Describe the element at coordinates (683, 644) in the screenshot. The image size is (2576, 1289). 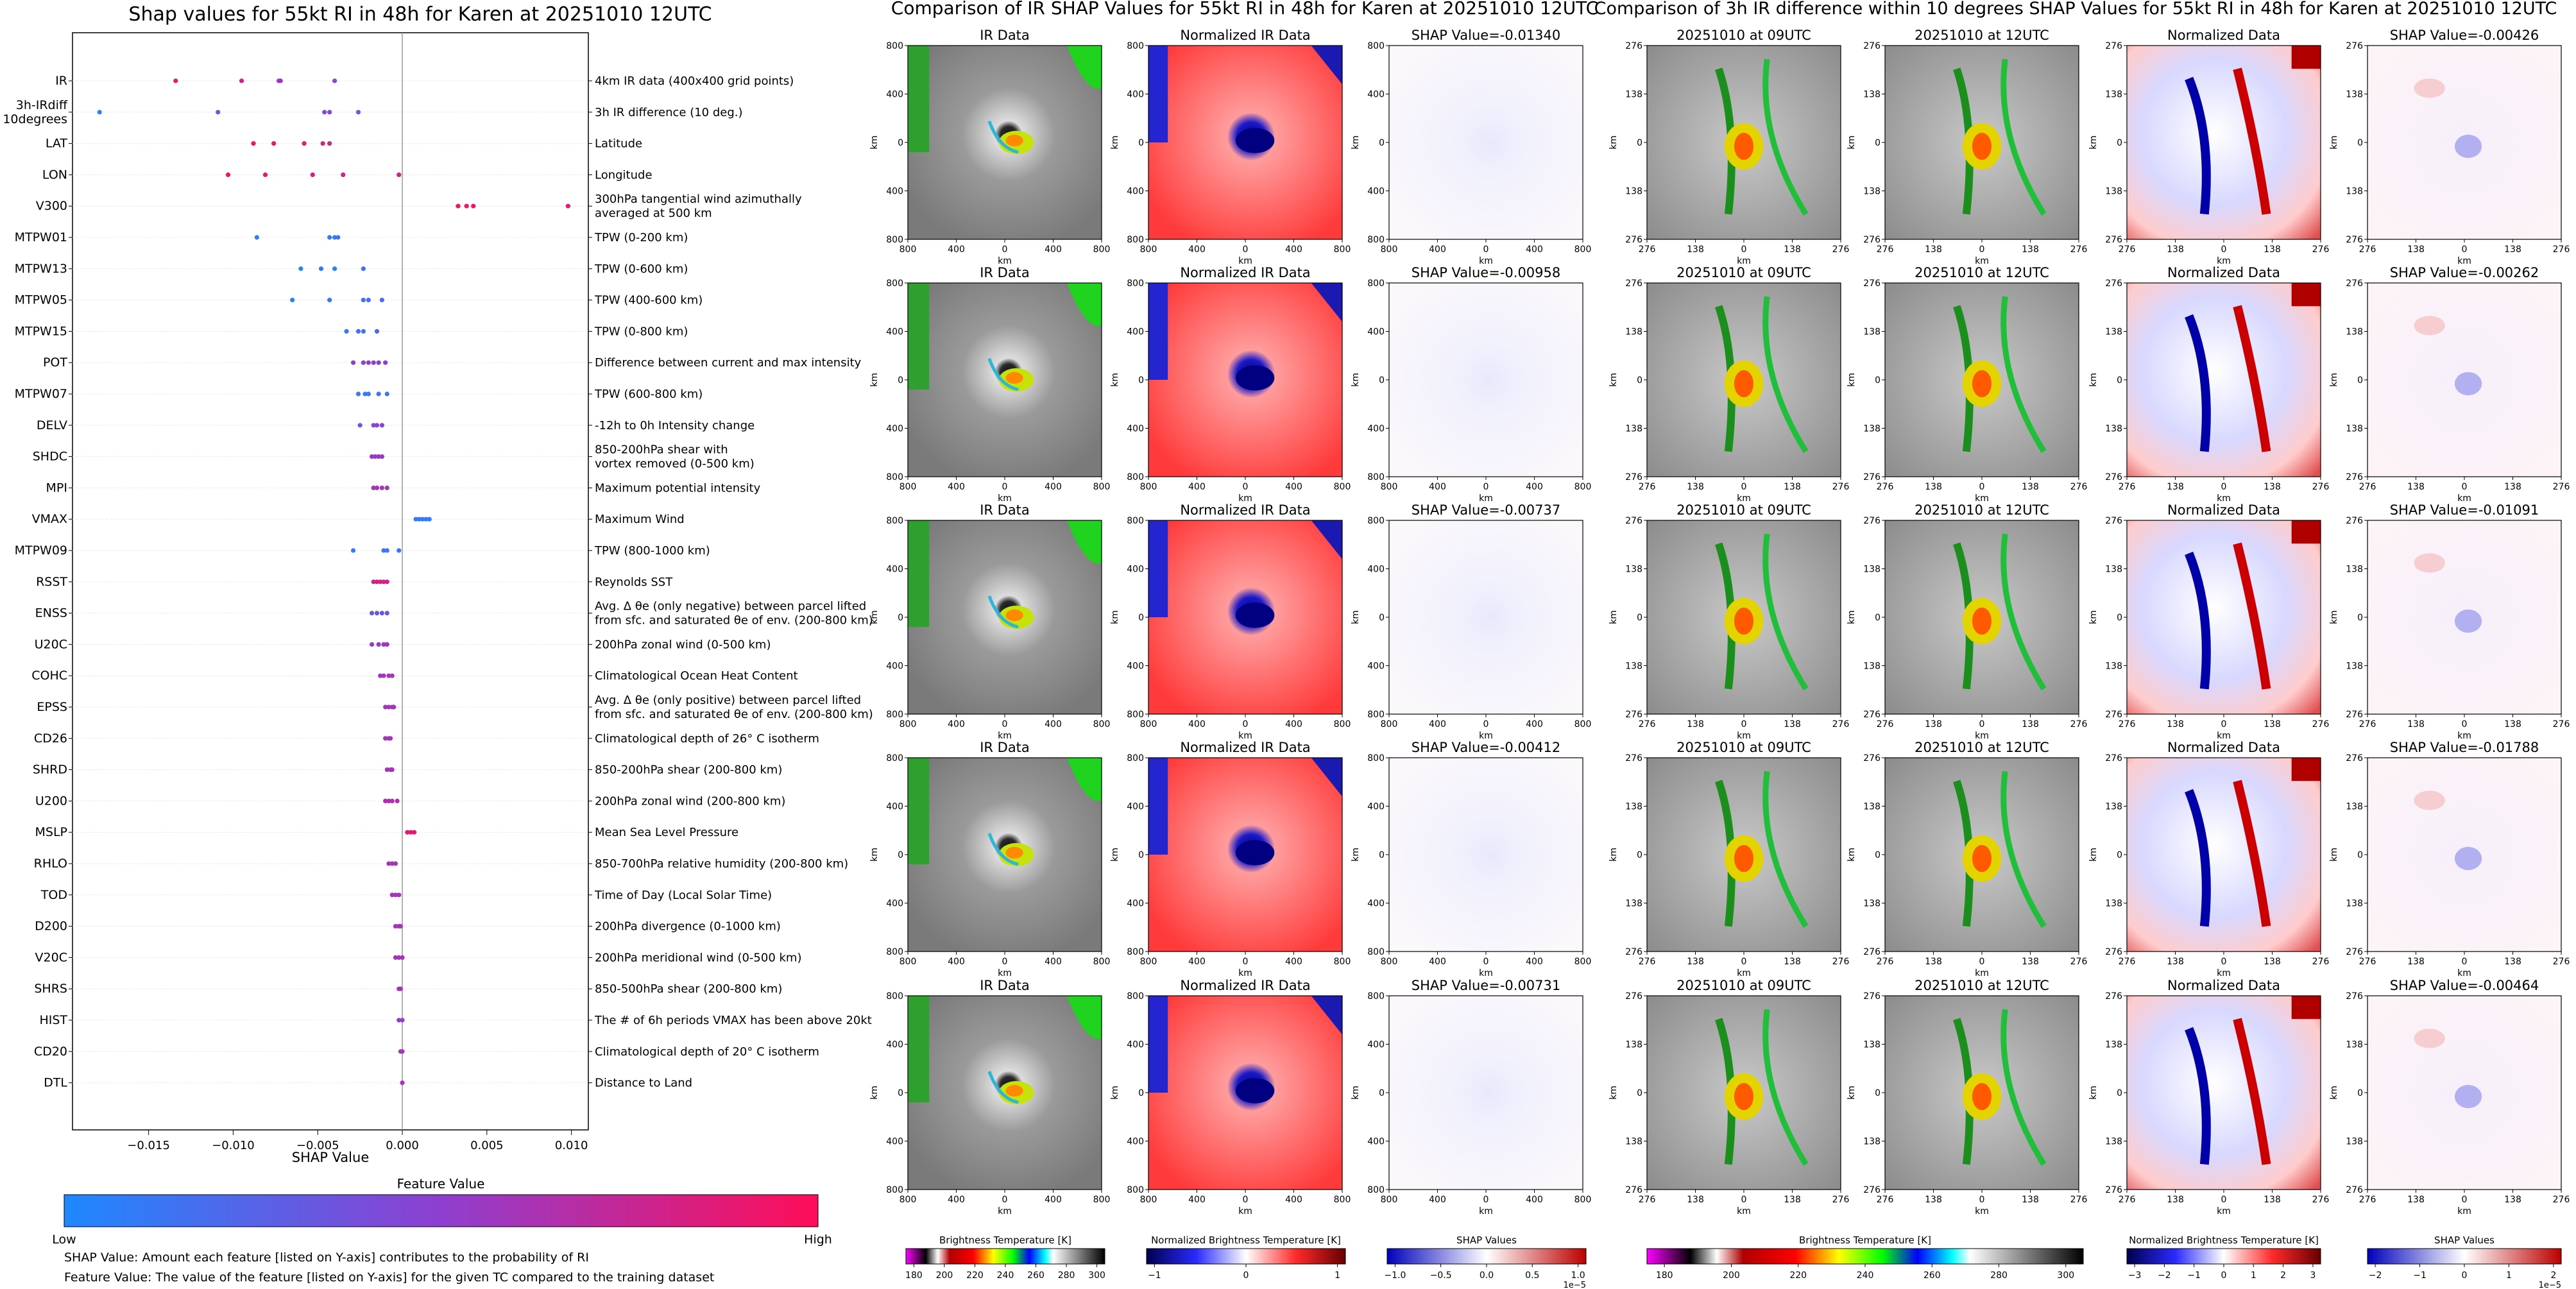
I see `feature-description-line: 200hPa zonal wind (0-500 km)` at that location.